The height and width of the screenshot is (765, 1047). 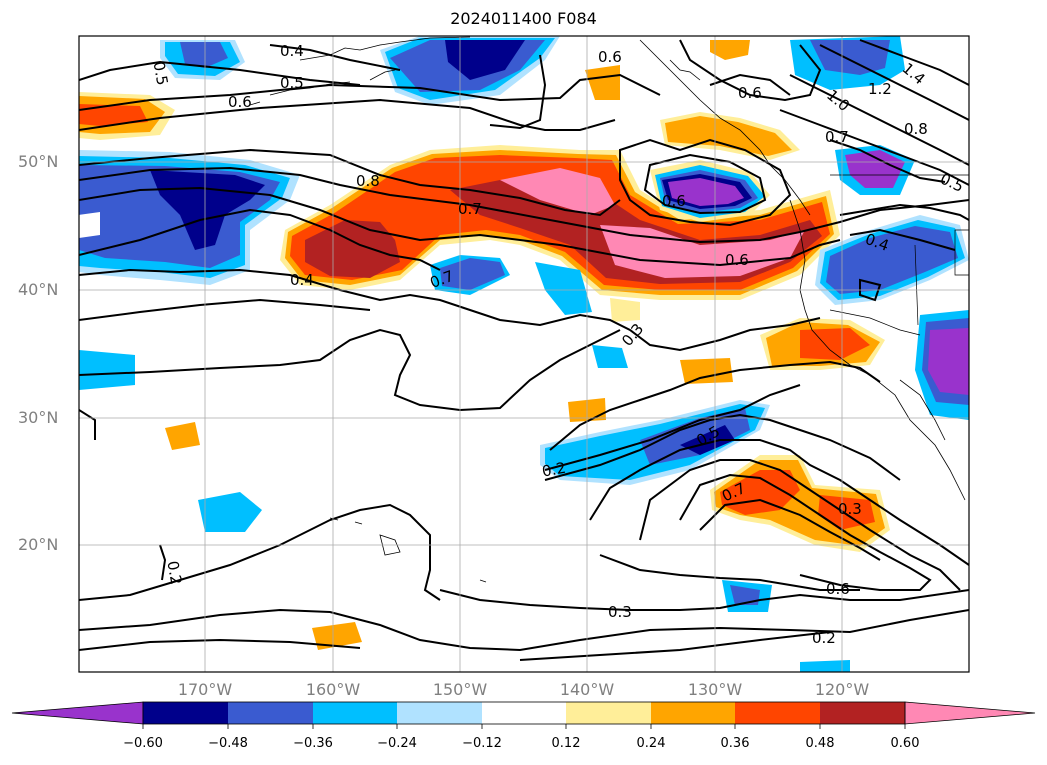 What do you see at coordinates (970, 713) in the screenshot?
I see `colorbar-extend-high` at bounding box center [970, 713].